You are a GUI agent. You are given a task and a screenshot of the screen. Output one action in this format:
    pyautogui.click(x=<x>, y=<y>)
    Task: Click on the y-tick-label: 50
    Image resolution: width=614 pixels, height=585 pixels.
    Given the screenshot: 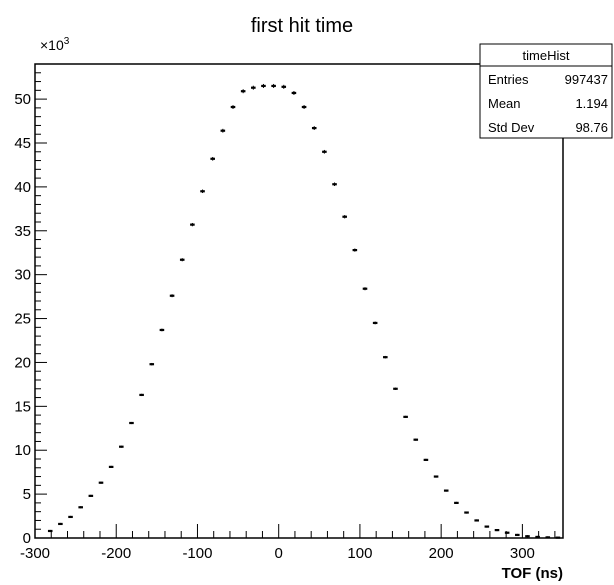 What is the action you would take?
    pyautogui.click(x=22, y=99)
    